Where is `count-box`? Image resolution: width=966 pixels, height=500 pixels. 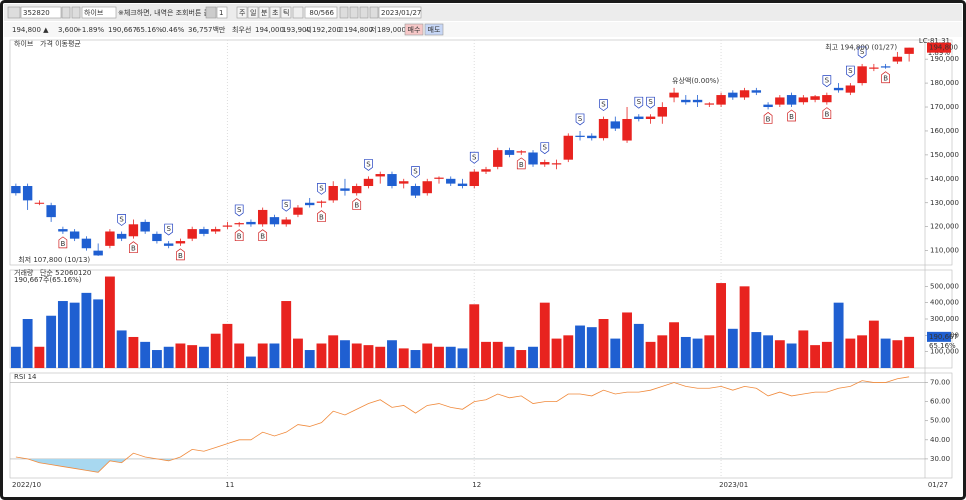 count-box is located at coordinates (222, 12).